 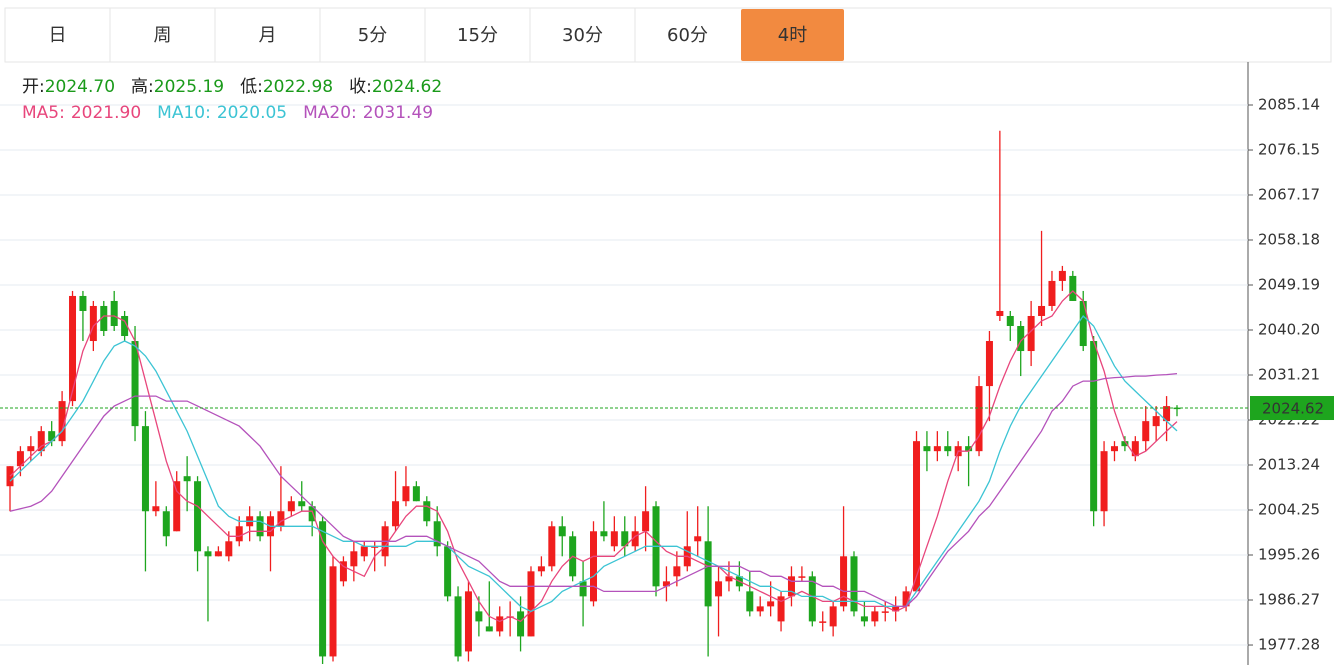 I want to click on ma-legend-value: 2021.90, so click(x=106, y=113).